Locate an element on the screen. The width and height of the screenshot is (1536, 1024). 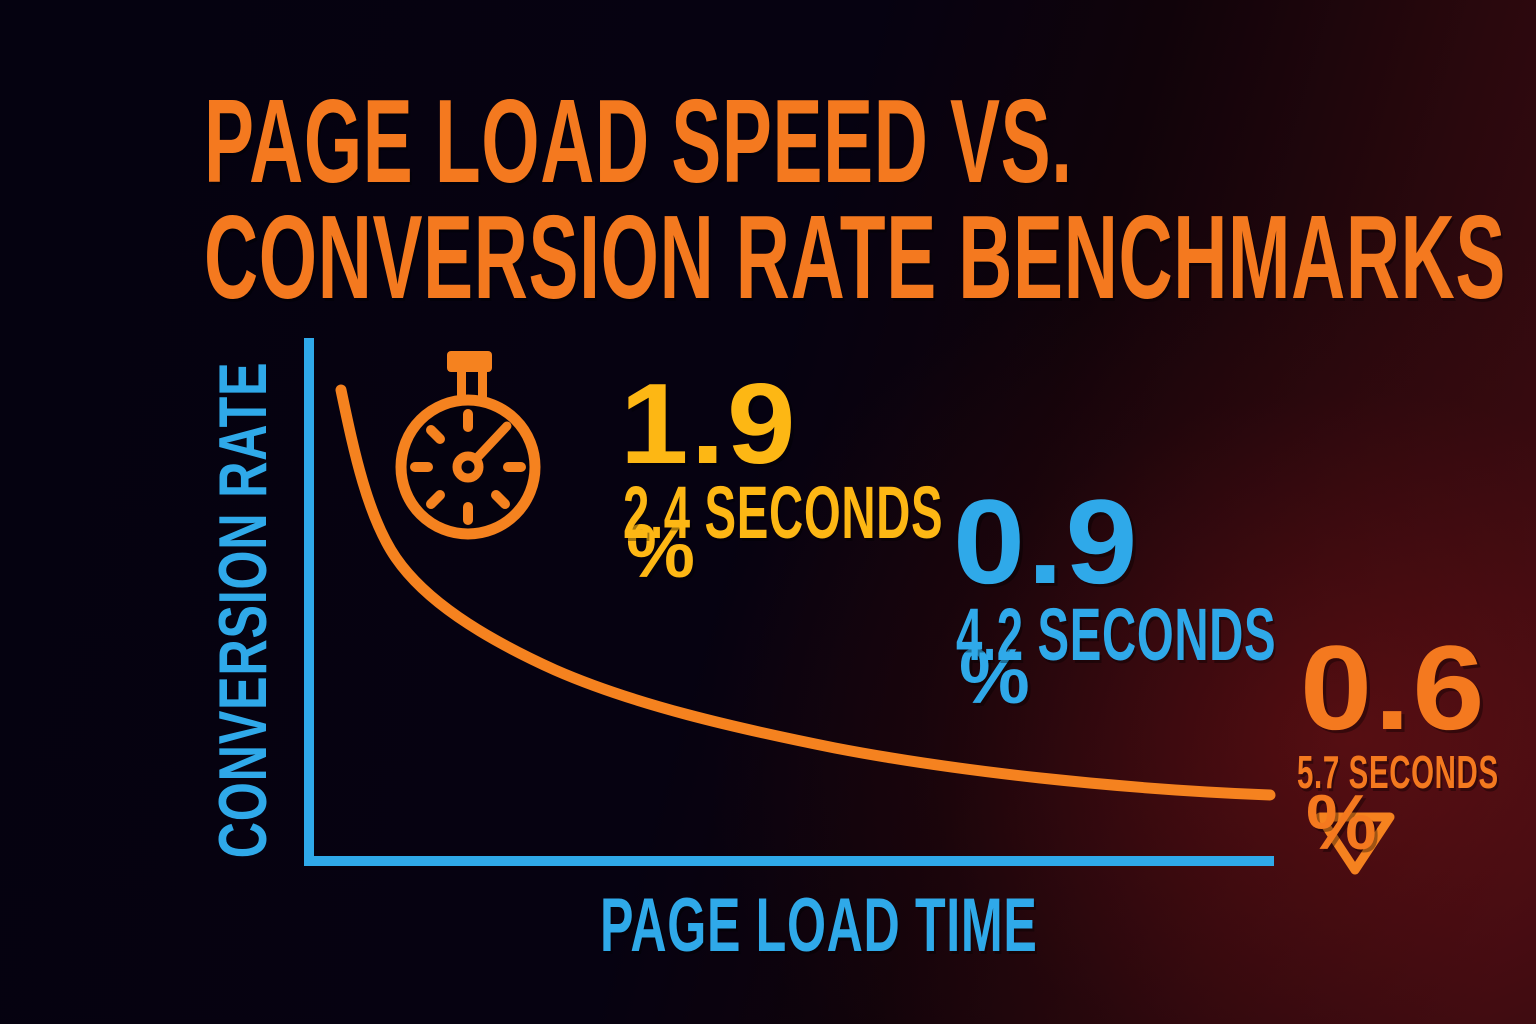
load-time-value: 5.7 SECONDS is located at coordinates (1416, 772).